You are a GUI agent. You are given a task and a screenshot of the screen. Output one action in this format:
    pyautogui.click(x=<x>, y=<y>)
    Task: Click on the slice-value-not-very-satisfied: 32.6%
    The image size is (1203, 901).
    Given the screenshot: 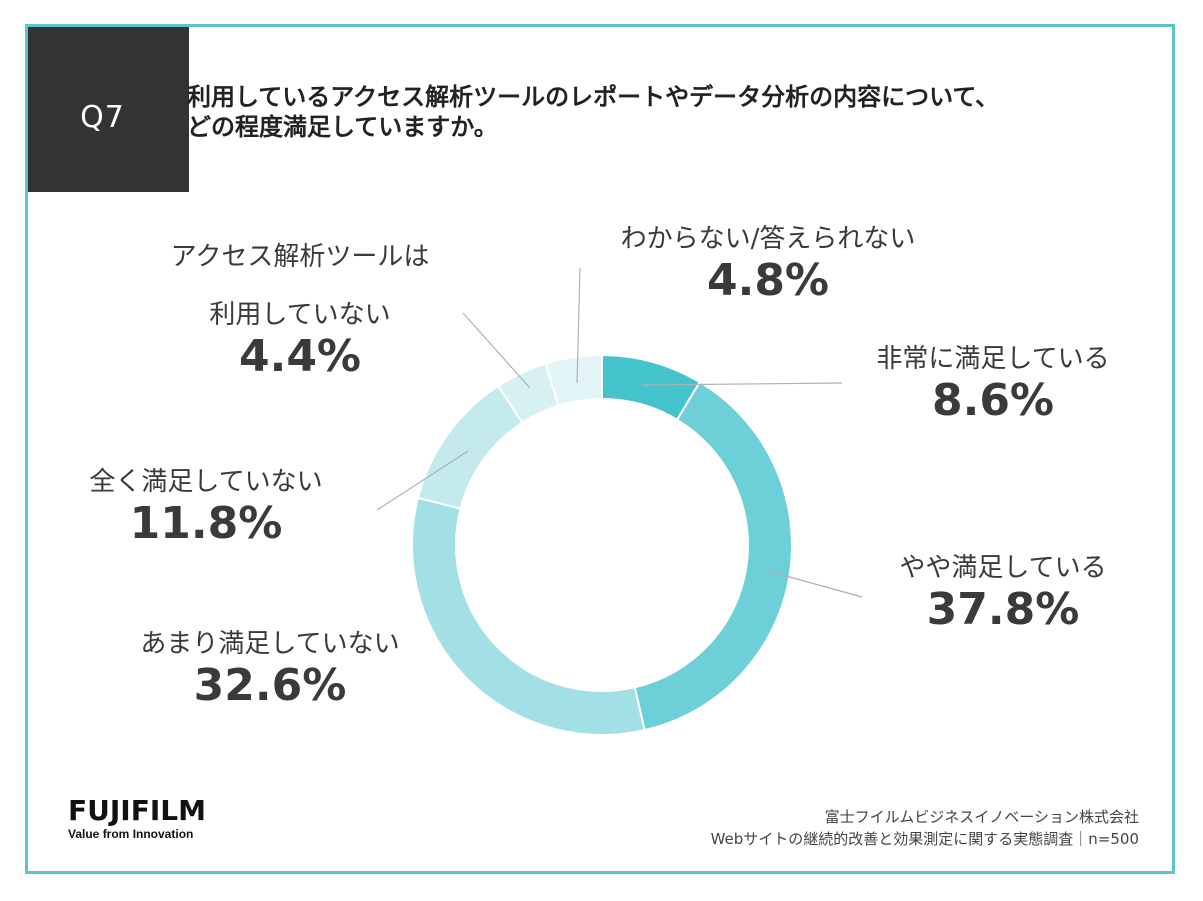 What is the action you would take?
    pyautogui.click(x=270, y=685)
    